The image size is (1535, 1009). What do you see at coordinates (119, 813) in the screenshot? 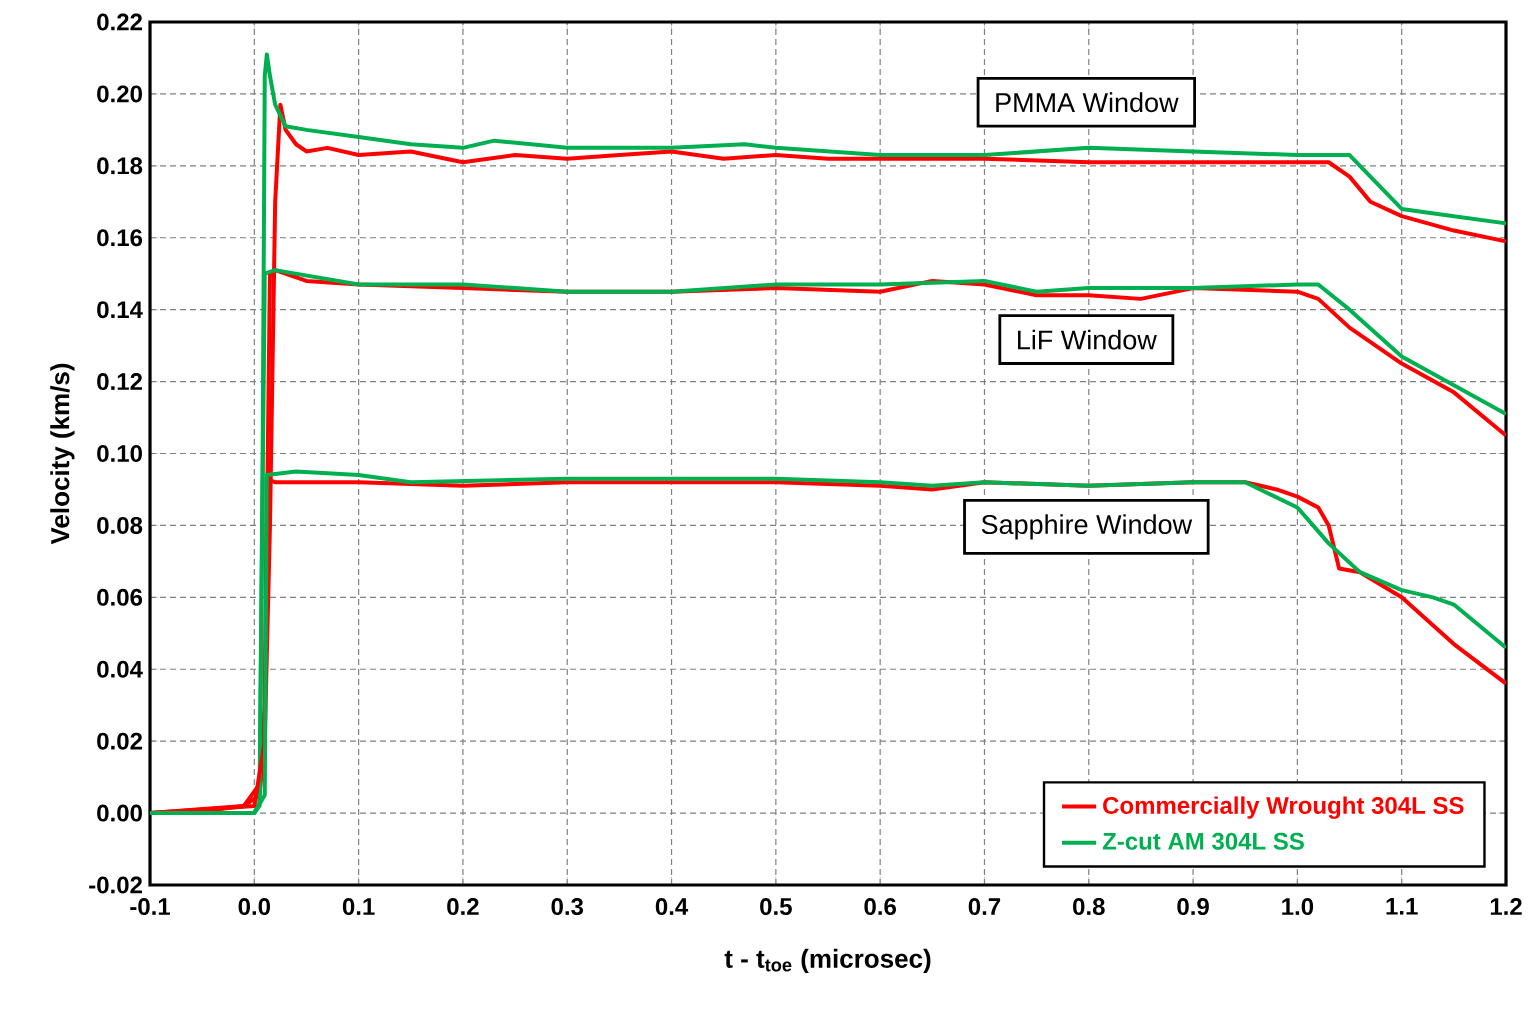
I see `y-tick-label: 0.00` at bounding box center [119, 813].